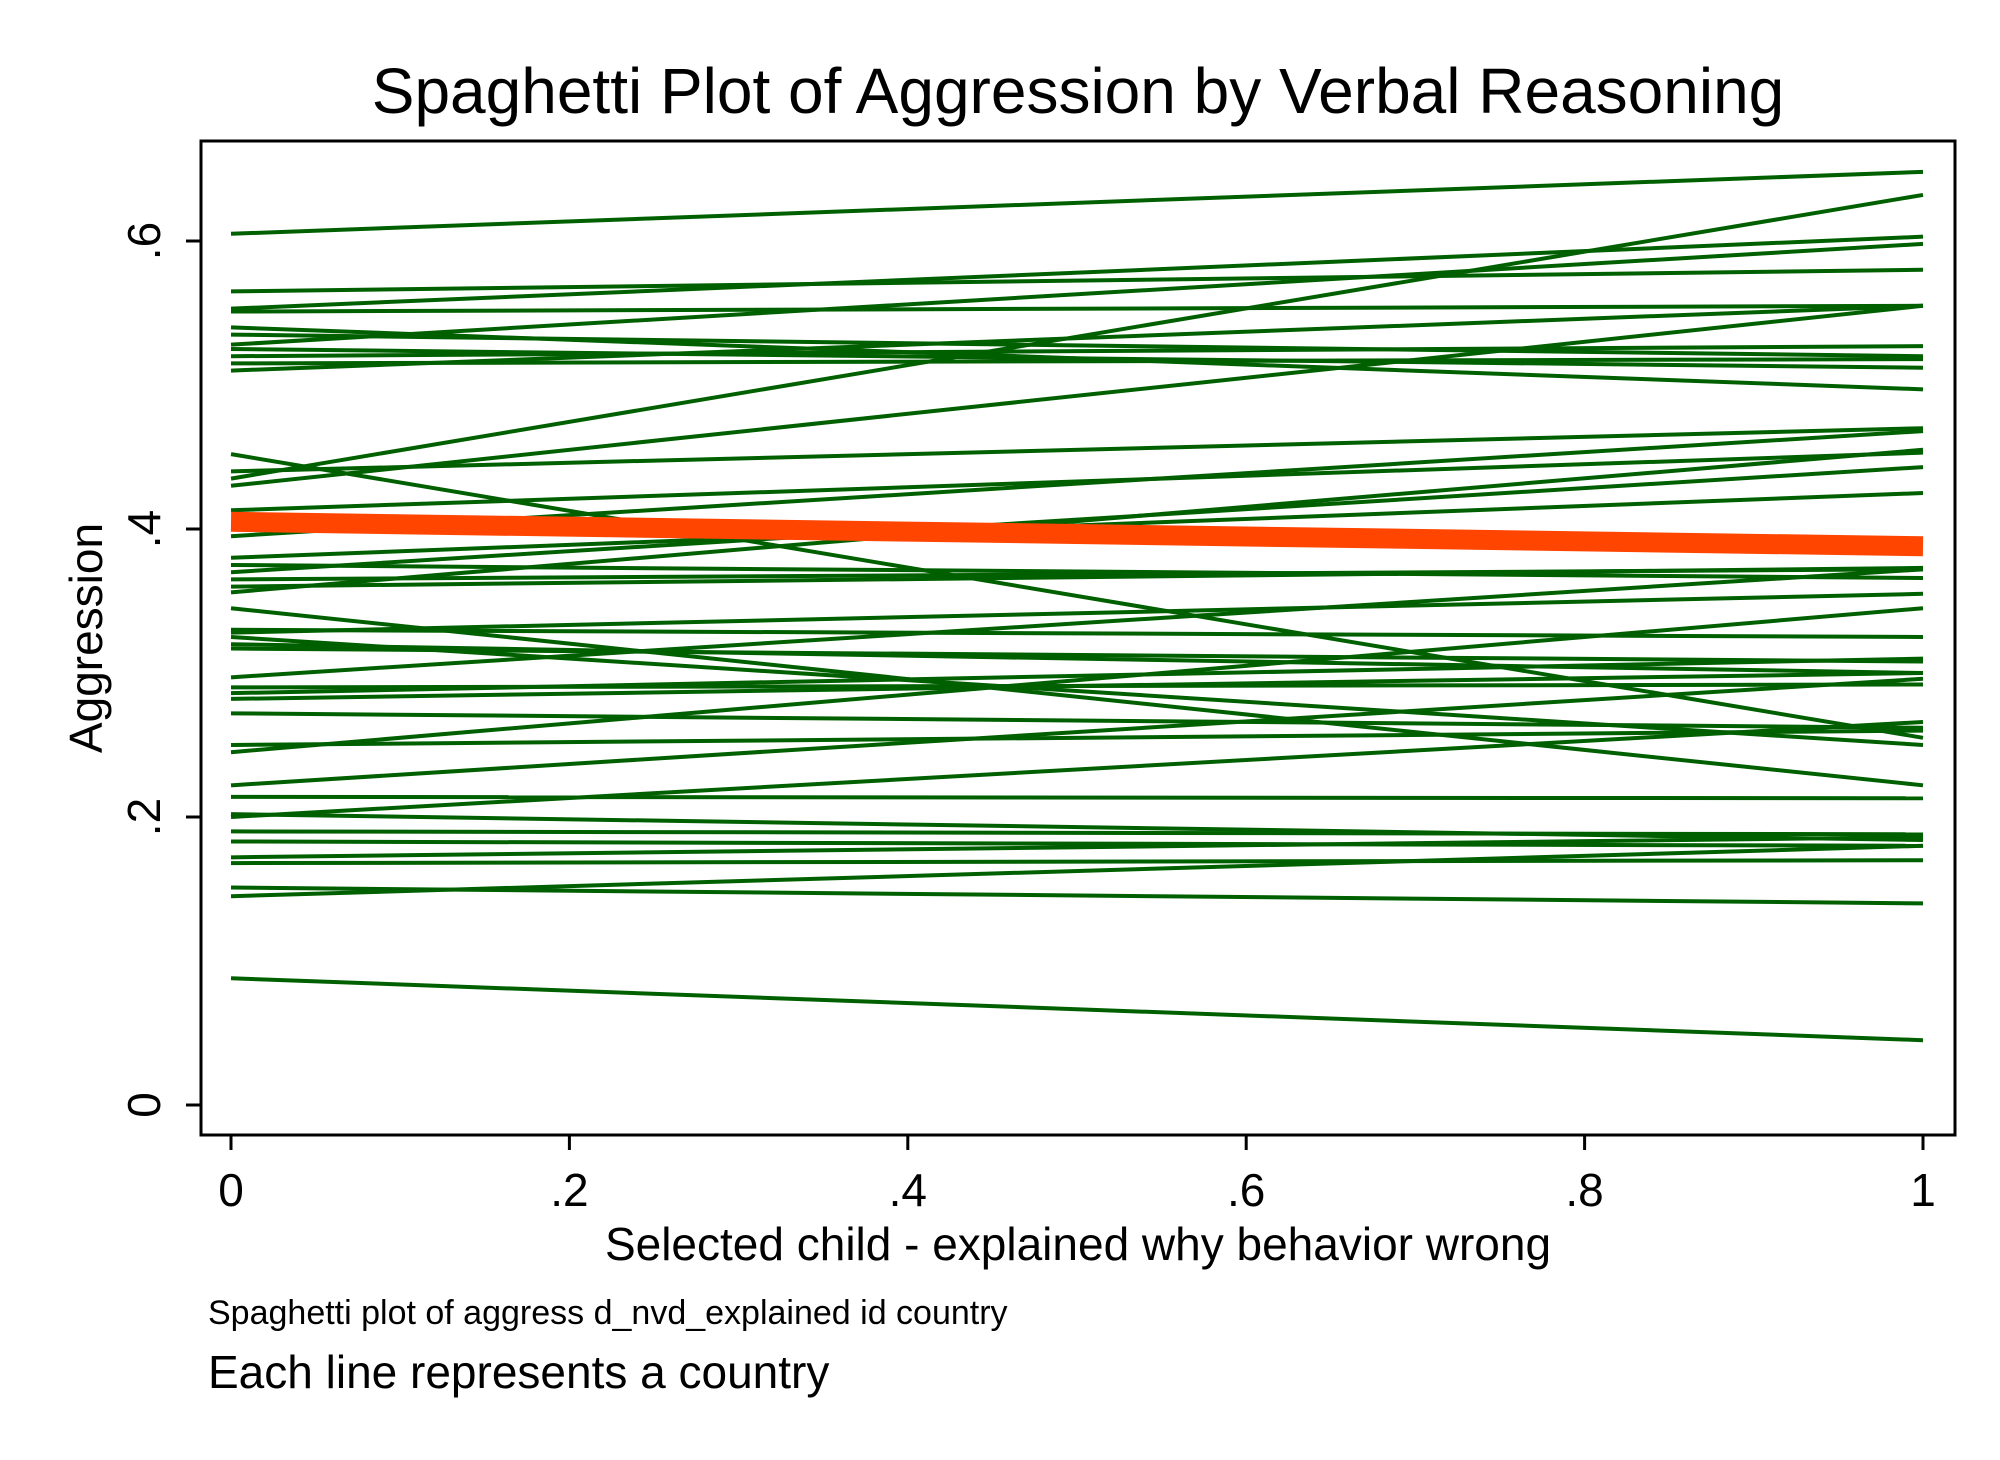 The height and width of the screenshot is (1460, 2000). Describe the element at coordinates (908, 1190) in the screenshot. I see `x-tick-label: .4` at that location.